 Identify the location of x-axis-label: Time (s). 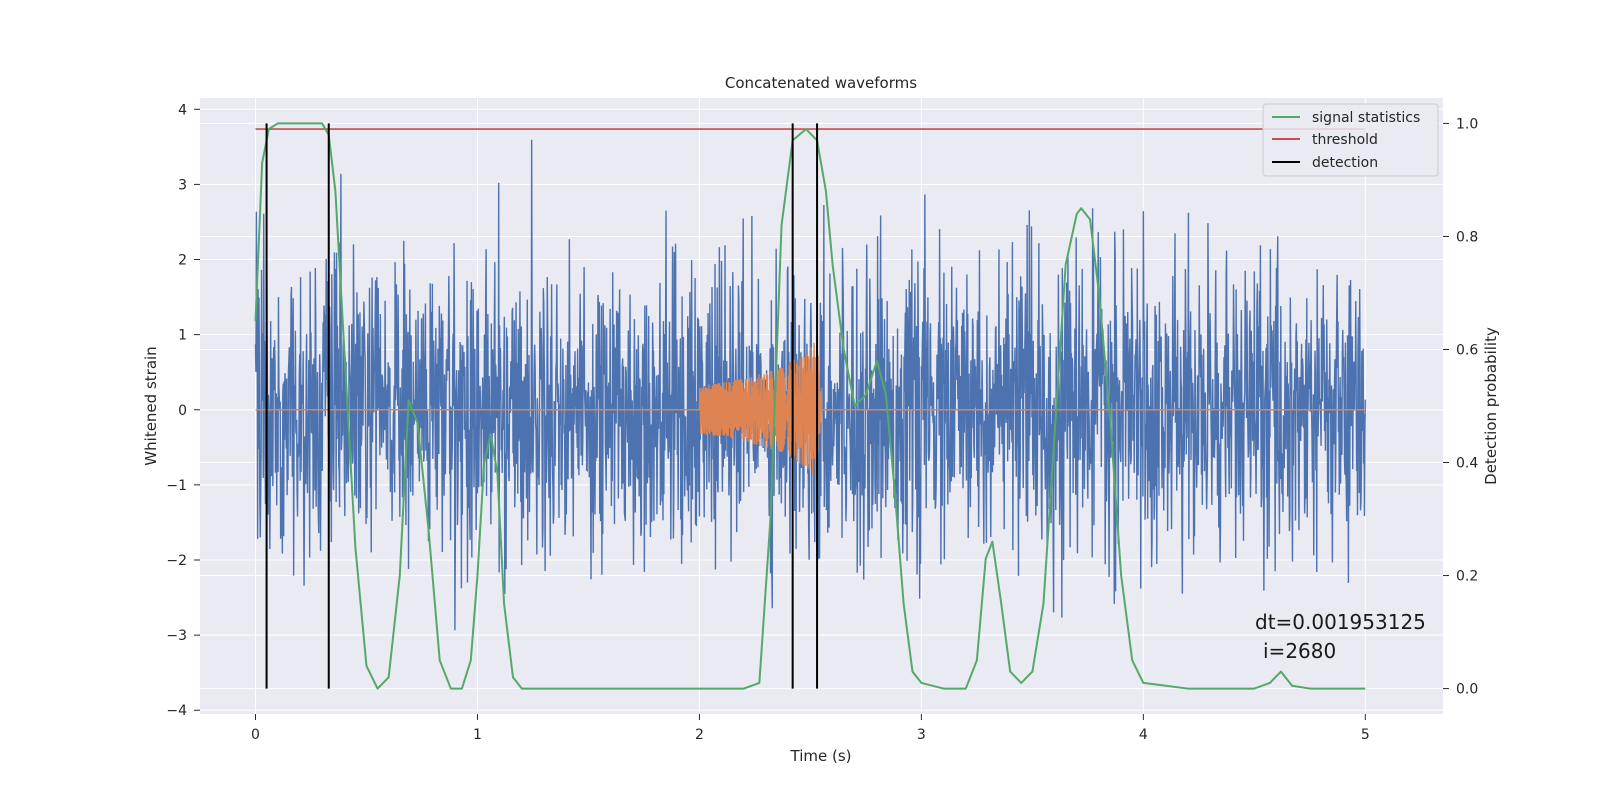
(821, 756).